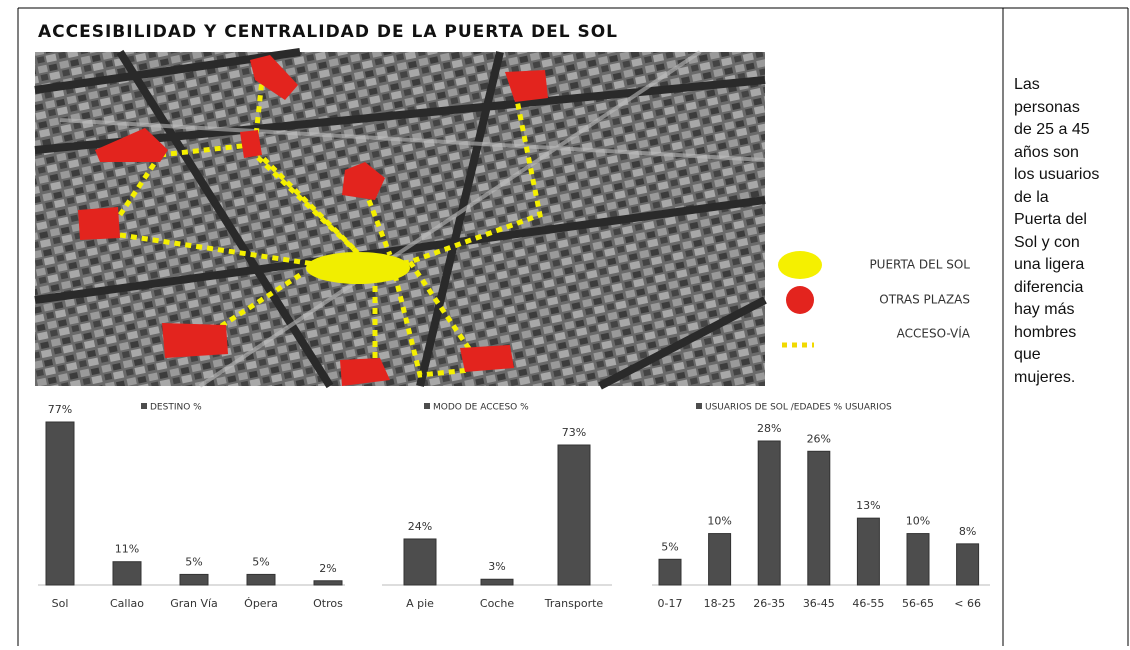  Describe the element at coordinates (496, 566) in the screenshot. I see `data-label: 3%` at that location.